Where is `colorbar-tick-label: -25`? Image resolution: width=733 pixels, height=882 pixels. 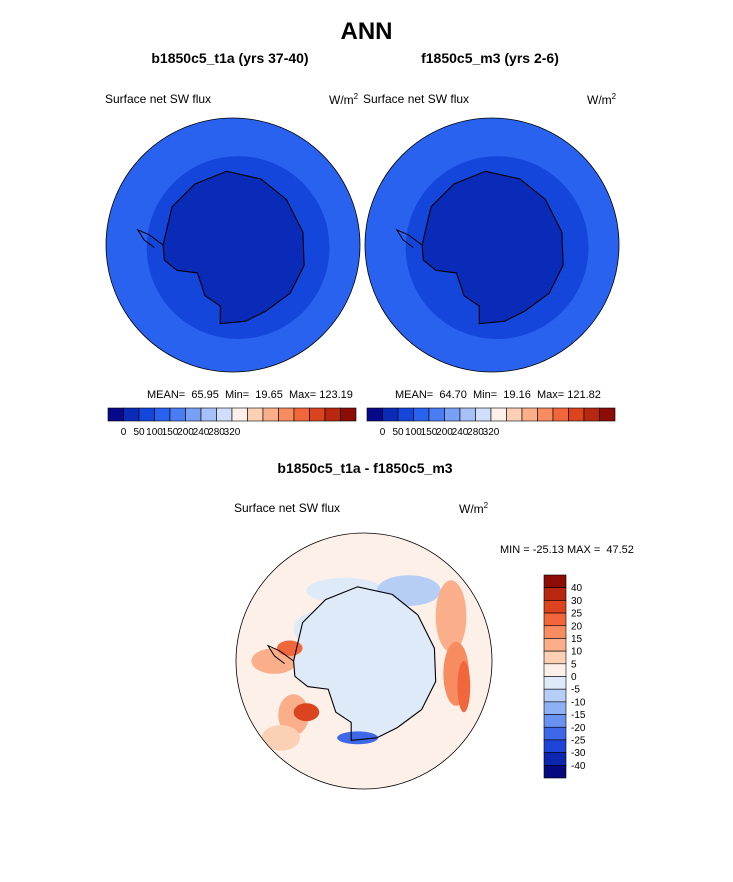 colorbar-tick-label: -25 is located at coordinates (578, 740).